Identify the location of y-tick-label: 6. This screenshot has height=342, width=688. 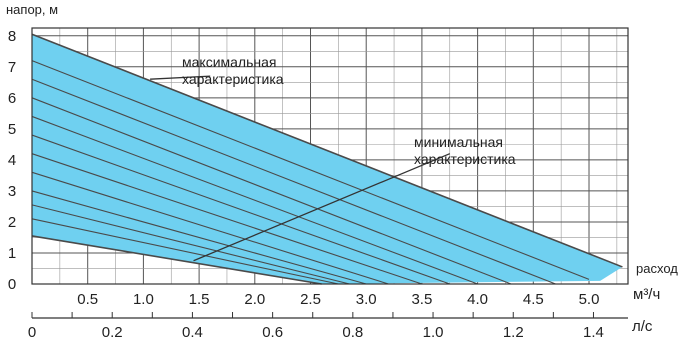
(12, 98).